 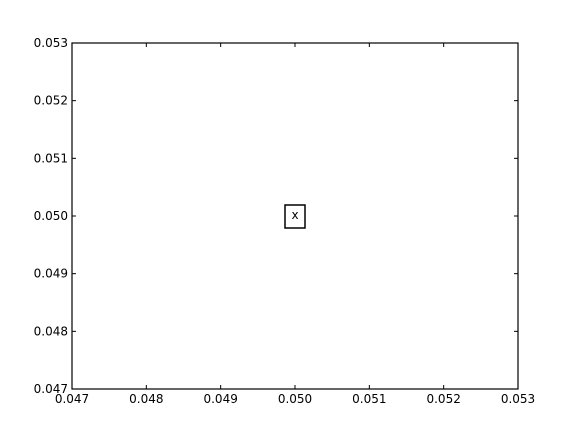 What do you see at coordinates (443, 399) in the screenshot?
I see `x-tick-label: 0.052` at bounding box center [443, 399].